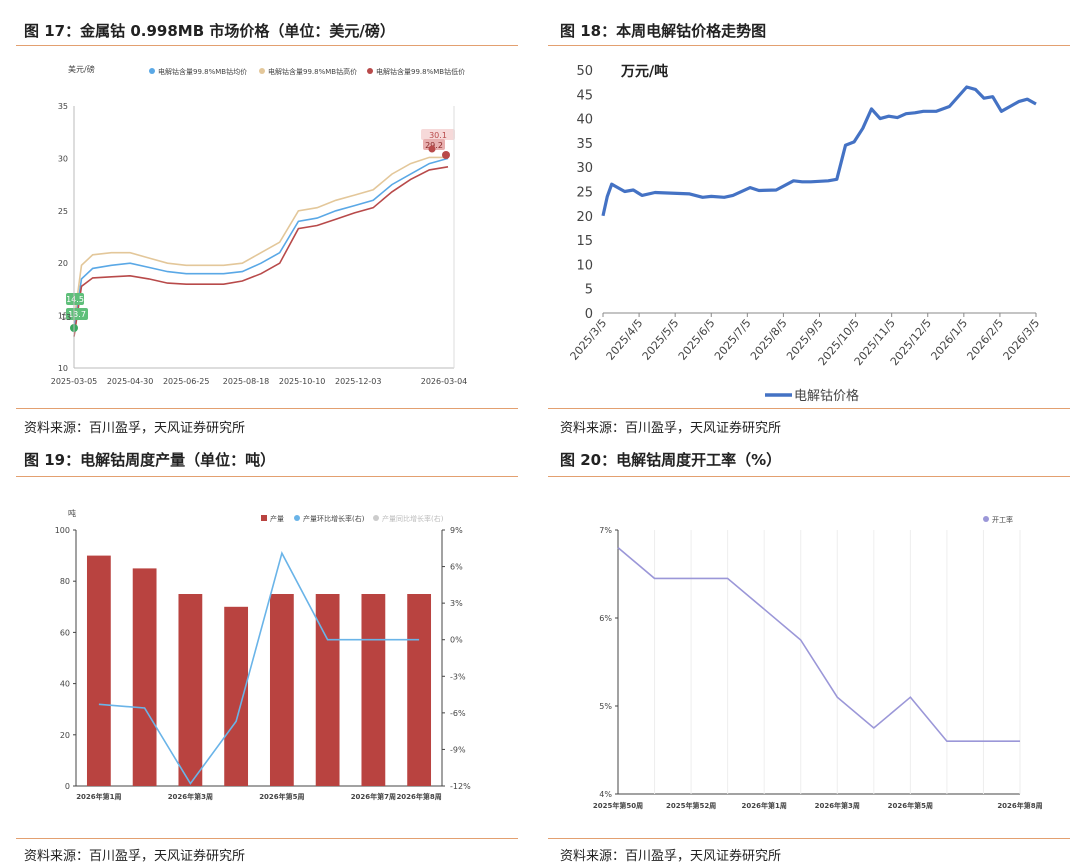 This screenshot has width=1080, height=864. What do you see at coordinates (697, 340) in the screenshot?
I see `chart18-xtick: 2025/6/5` at bounding box center [697, 340].